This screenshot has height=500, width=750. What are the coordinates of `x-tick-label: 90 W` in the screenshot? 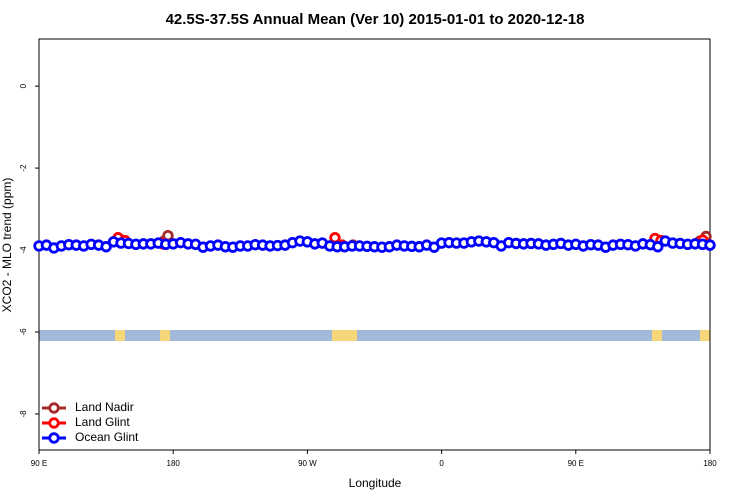 It's located at (307, 463).